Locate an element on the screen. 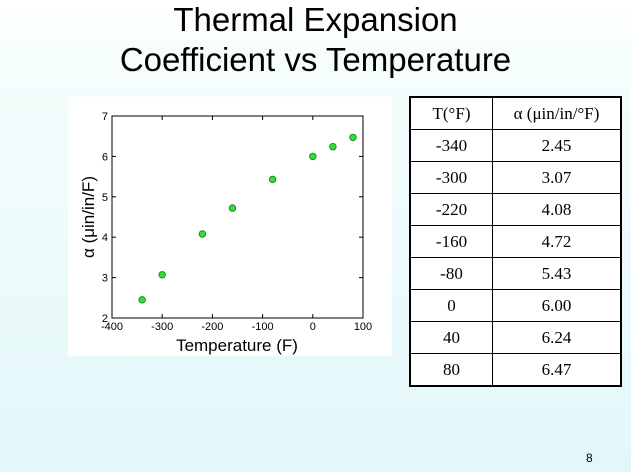  y-tick-label: 6 is located at coordinates (105, 157).